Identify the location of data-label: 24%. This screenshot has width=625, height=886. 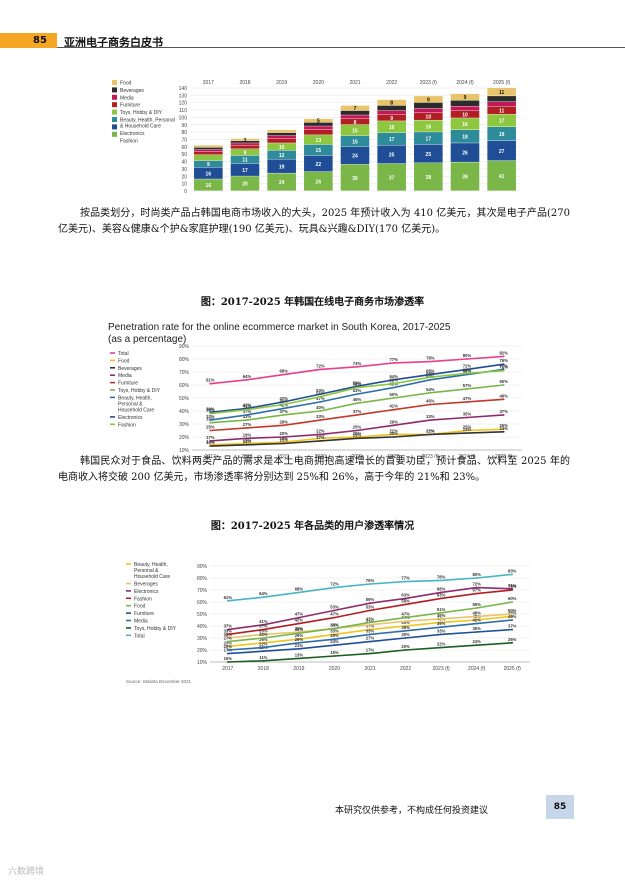
(476, 641).